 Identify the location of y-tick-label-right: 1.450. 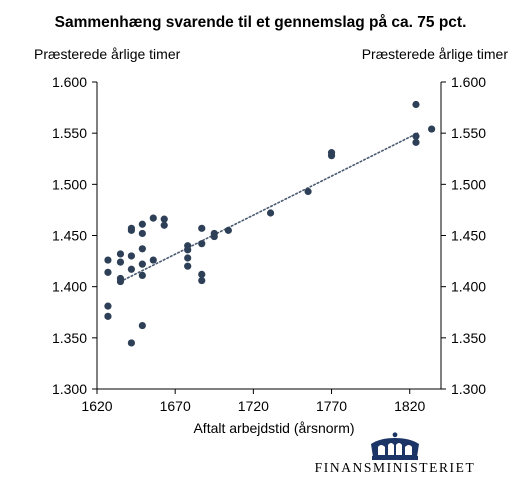
(468, 236).